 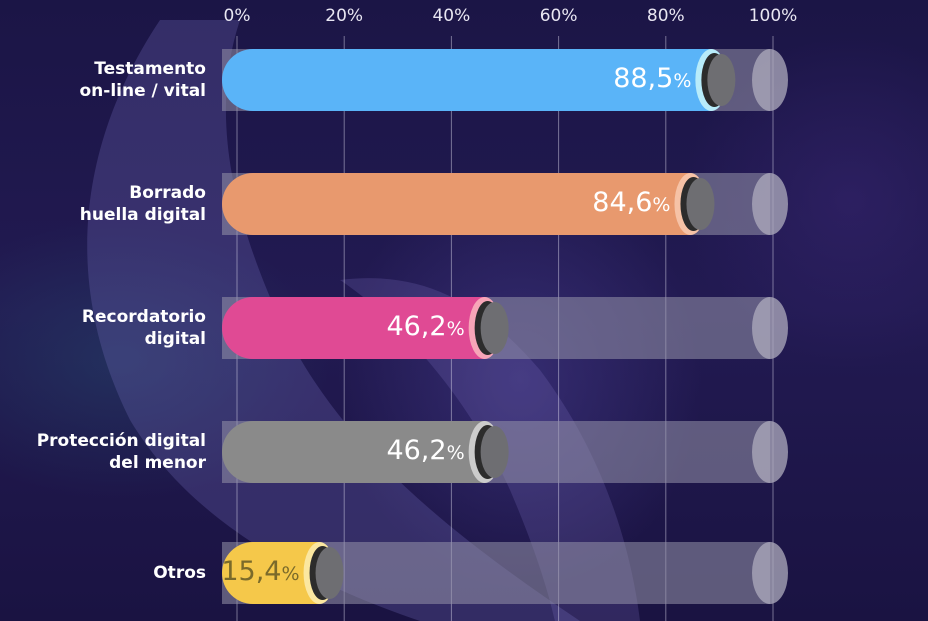 What do you see at coordinates (157, 463) in the screenshot?
I see `category-label-line: del menor` at bounding box center [157, 463].